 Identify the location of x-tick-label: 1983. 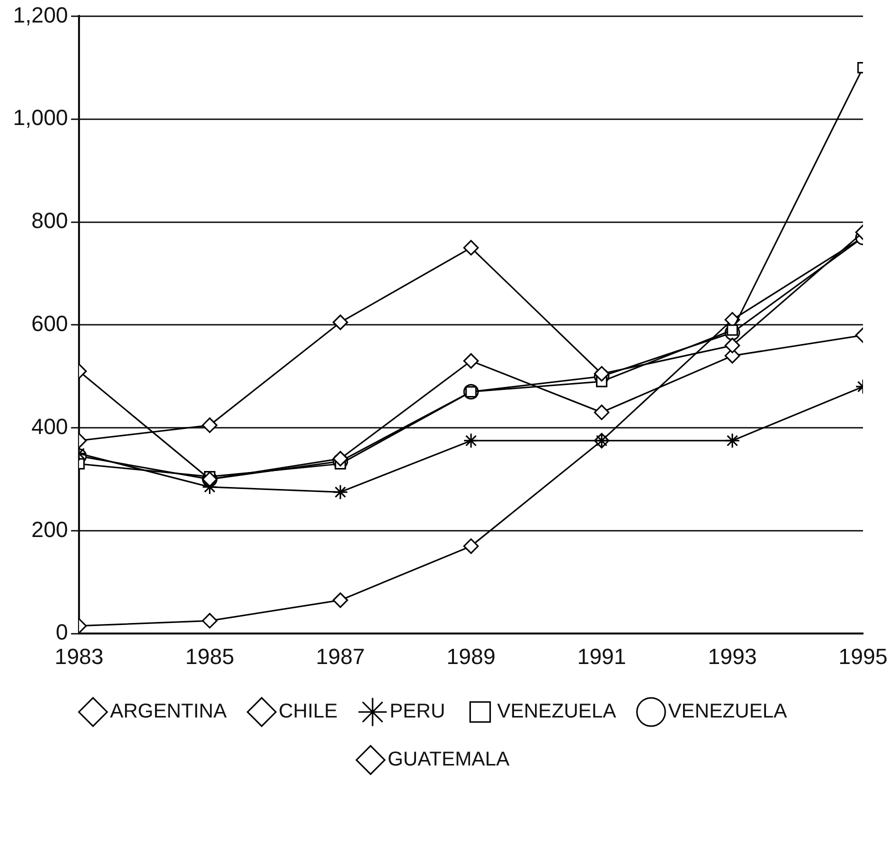
(79, 656).